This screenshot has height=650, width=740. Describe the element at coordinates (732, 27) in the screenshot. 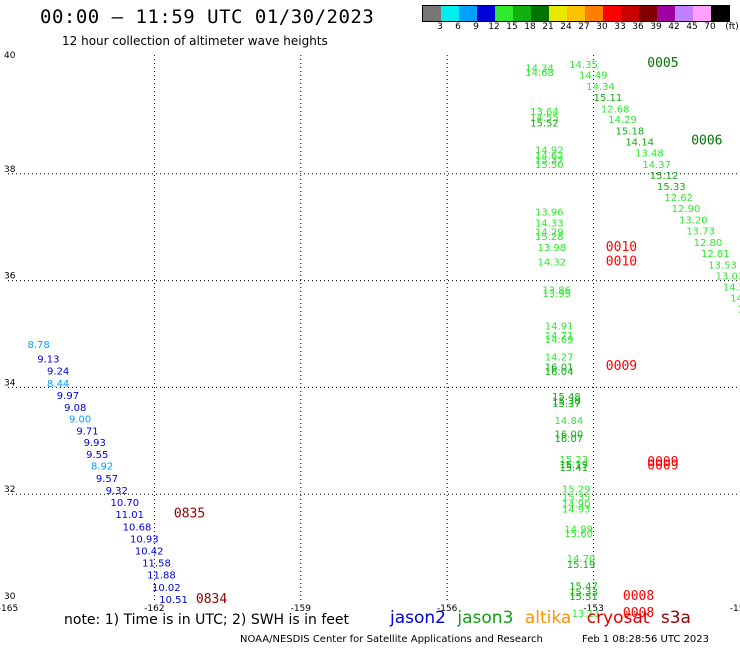

I see `scale-unit-label: (ft)` at that location.